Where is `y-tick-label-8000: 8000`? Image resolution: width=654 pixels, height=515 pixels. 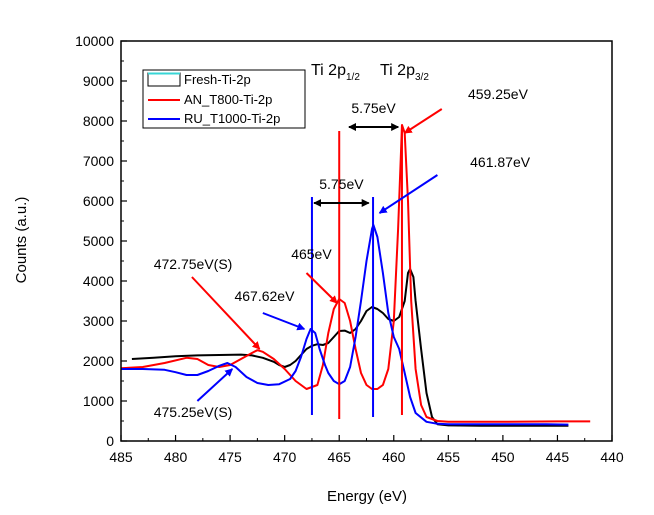 y-tick-label-8000: 8000 is located at coordinates (98, 121).